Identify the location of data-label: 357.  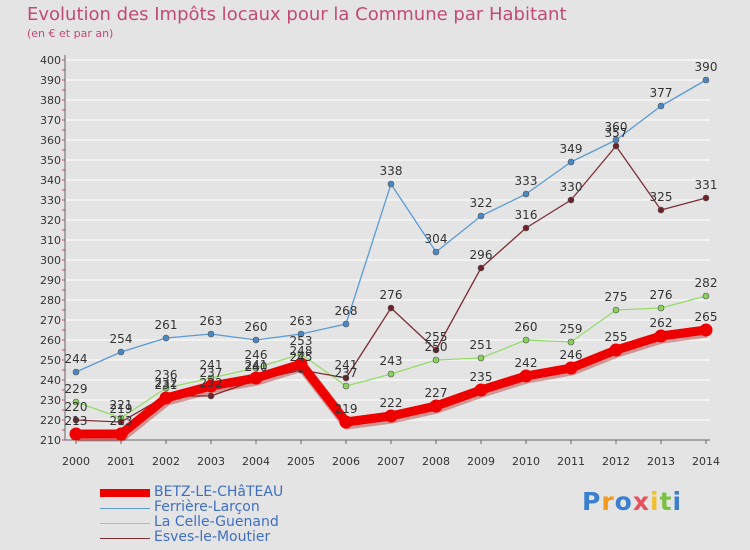
(616, 133).